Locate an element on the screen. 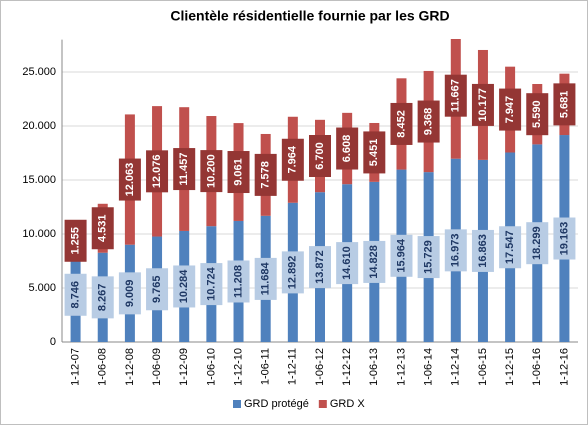 This screenshot has height=425, width=588. data-label: 11.457 is located at coordinates (184, 169).